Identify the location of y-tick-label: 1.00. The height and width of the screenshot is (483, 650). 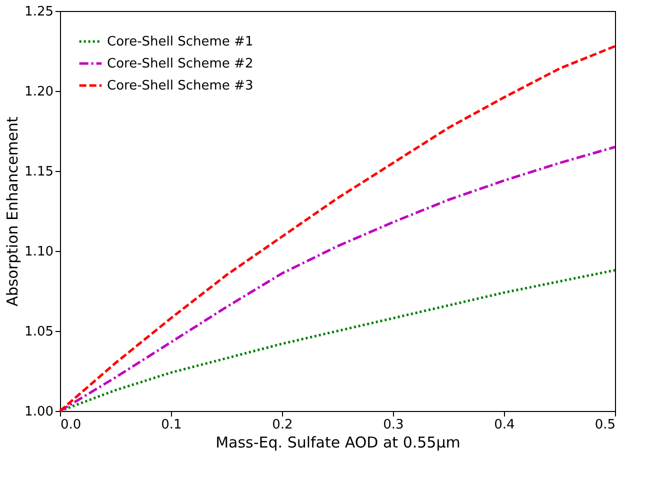
(39, 412).